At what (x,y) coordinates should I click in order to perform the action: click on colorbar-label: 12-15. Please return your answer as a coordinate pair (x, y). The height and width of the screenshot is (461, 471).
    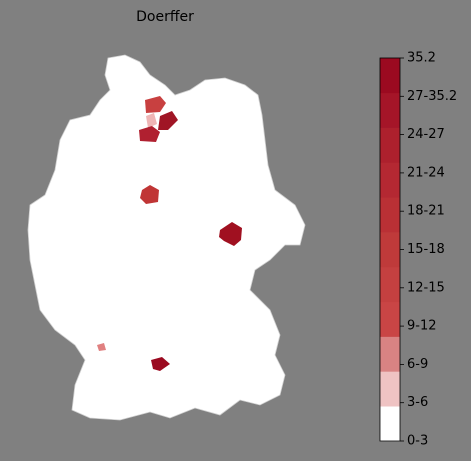
    Looking at the image, I should click on (426, 287).